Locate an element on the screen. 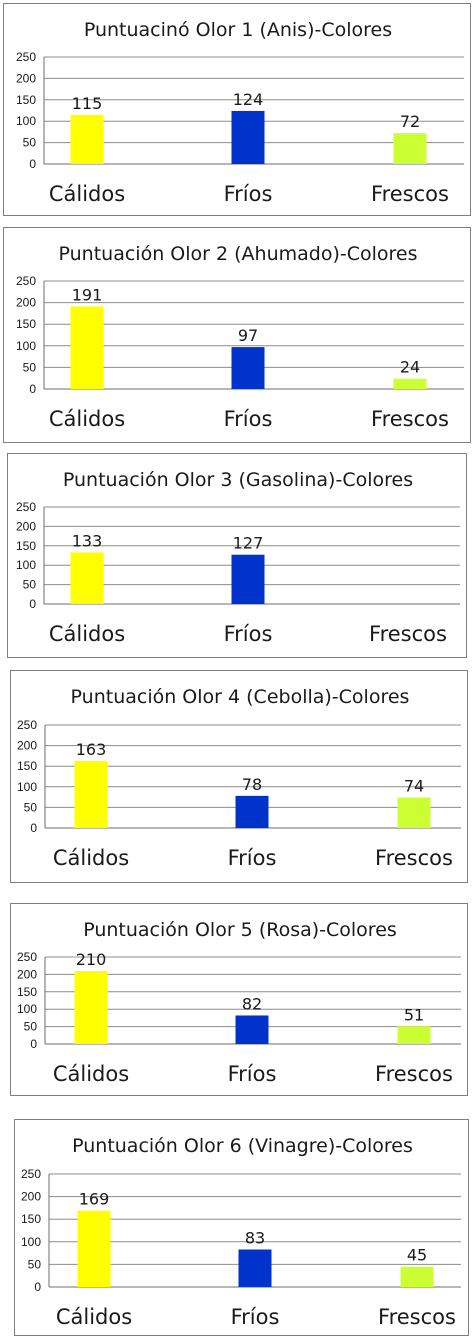 This screenshot has width=474, height=1342. data-label: 83 is located at coordinates (255, 1237).